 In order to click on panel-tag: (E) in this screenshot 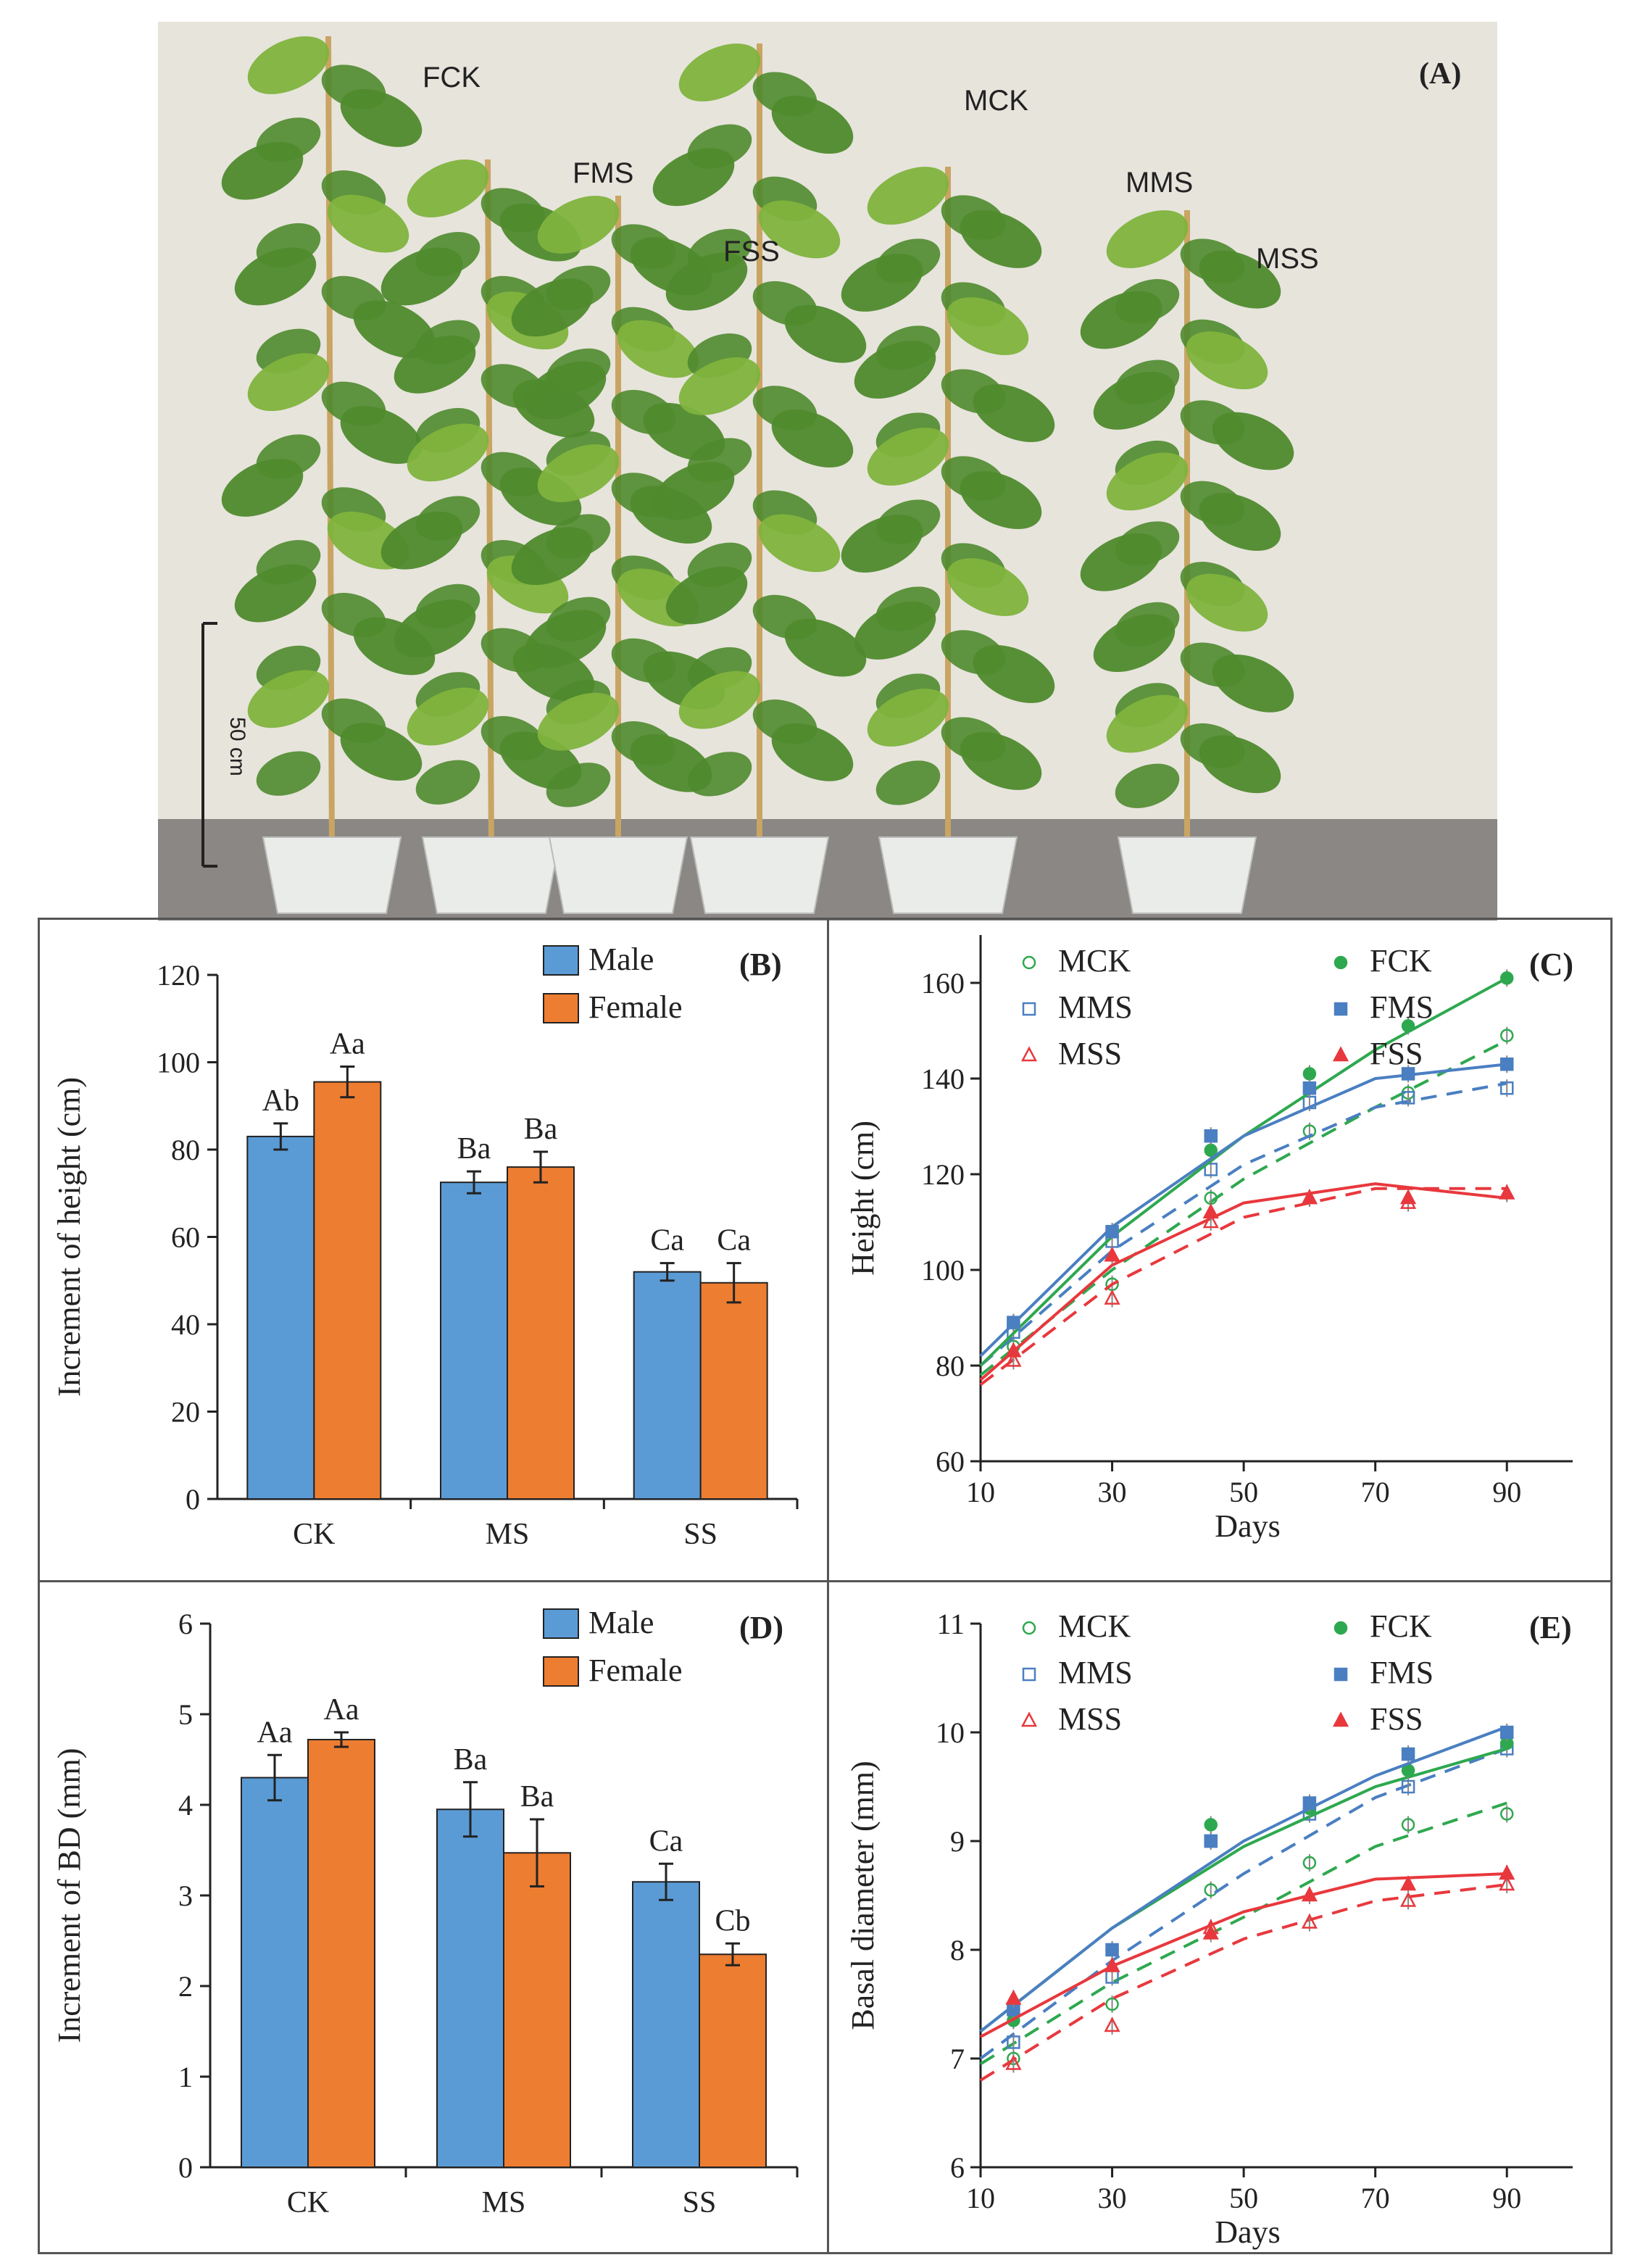, I will do `click(1550, 1627)`.